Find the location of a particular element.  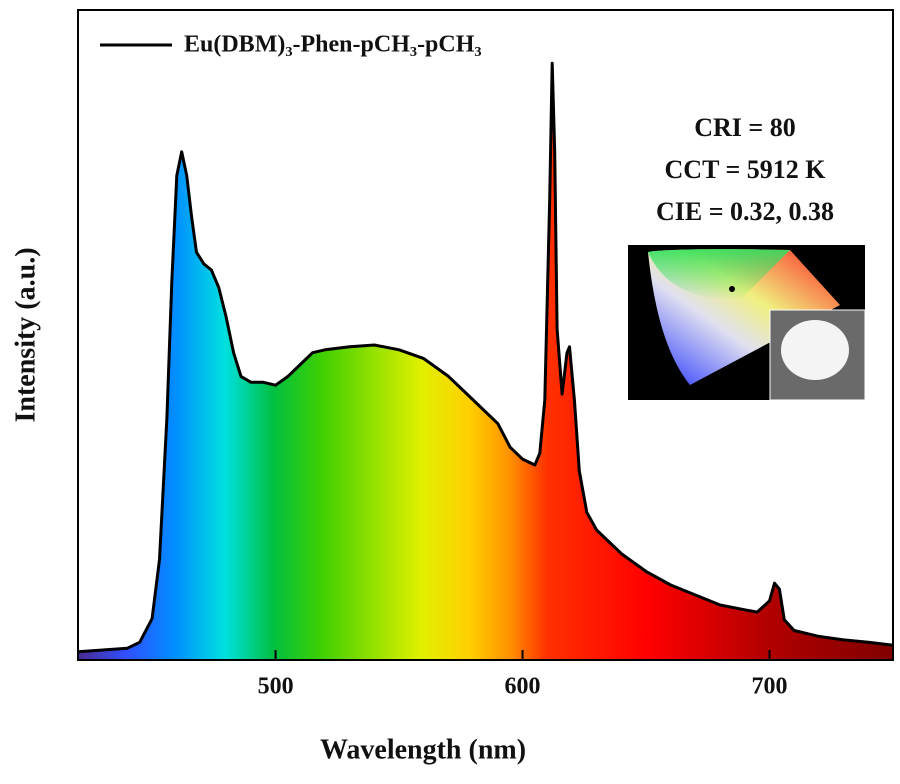

cie-inset is located at coordinates (747, 323).